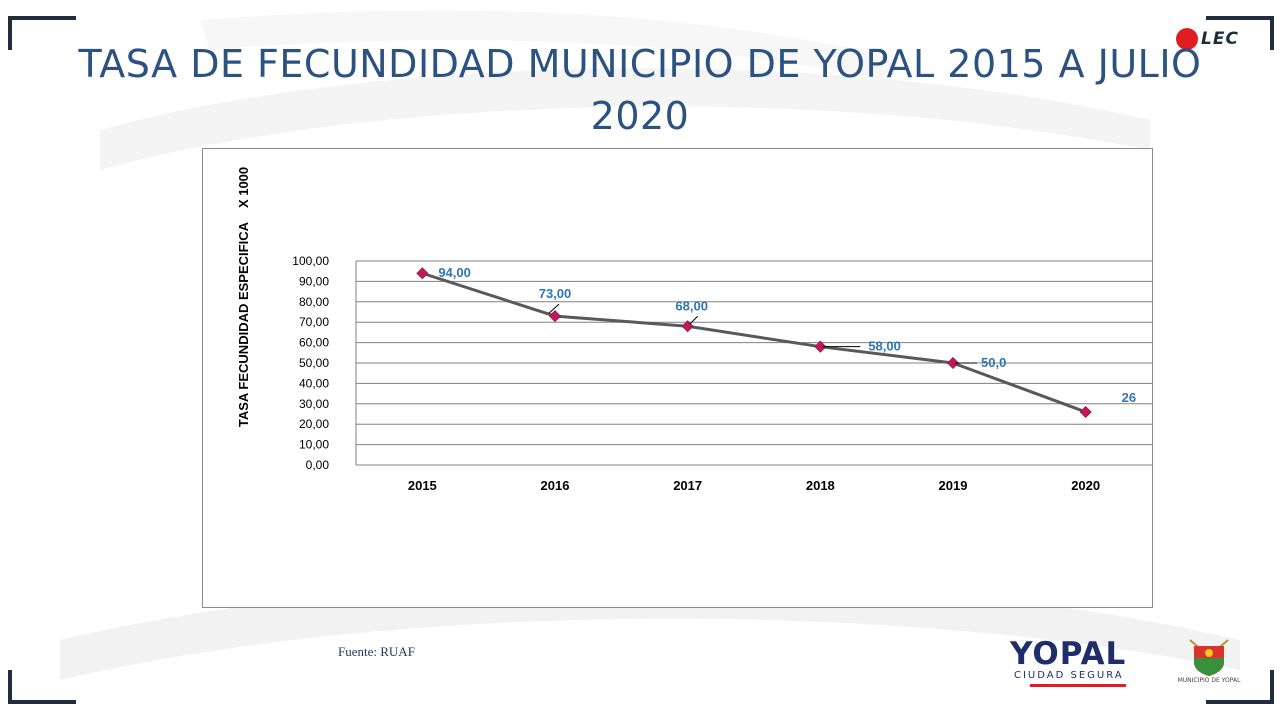 The width and height of the screenshot is (1280, 718). Describe the element at coordinates (10, 687) in the screenshot. I see `corner-bottom-left-v` at that location.